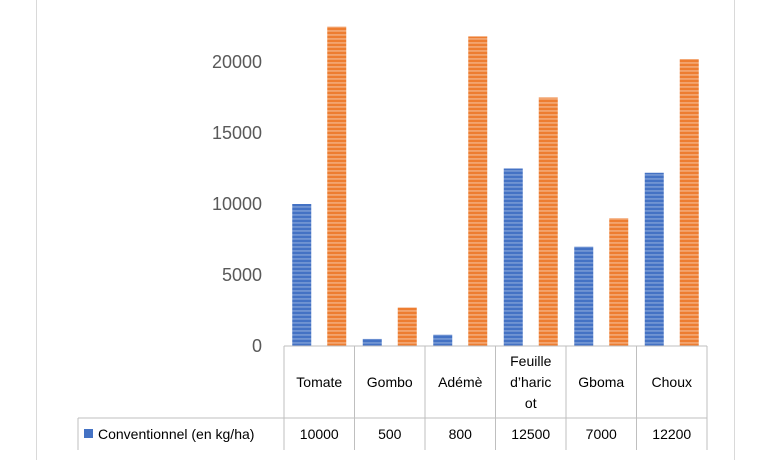 The image size is (770, 460). What do you see at coordinates (237, 133) in the screenshot?
I see `y-tick-label: 15000` at bounding box center [237, 133].